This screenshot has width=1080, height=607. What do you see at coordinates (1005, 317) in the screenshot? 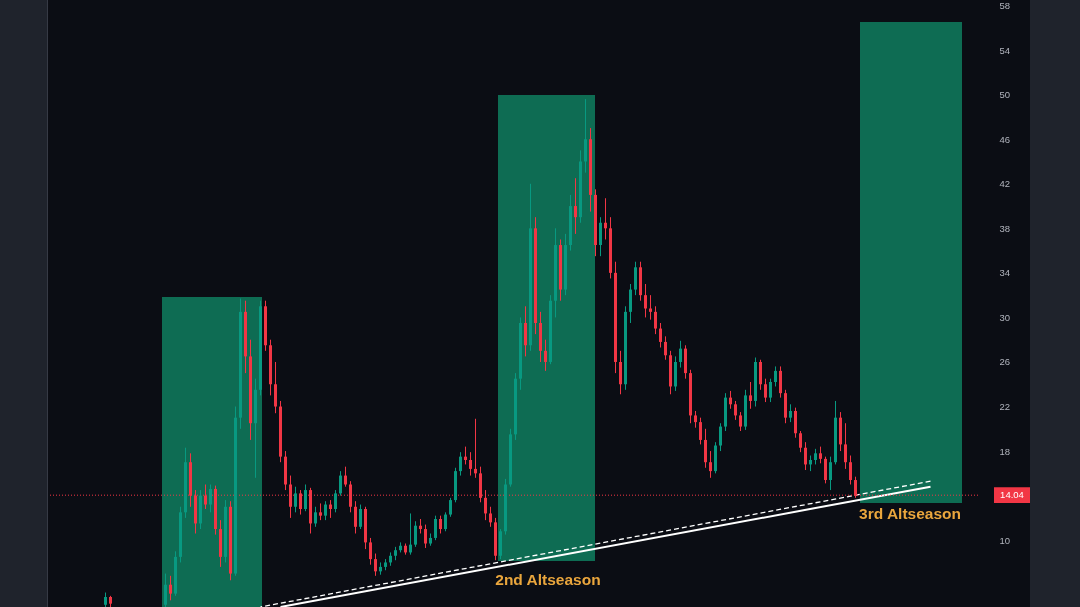
I see `y-tick-label: 30` at bounding box center [1005, 317].